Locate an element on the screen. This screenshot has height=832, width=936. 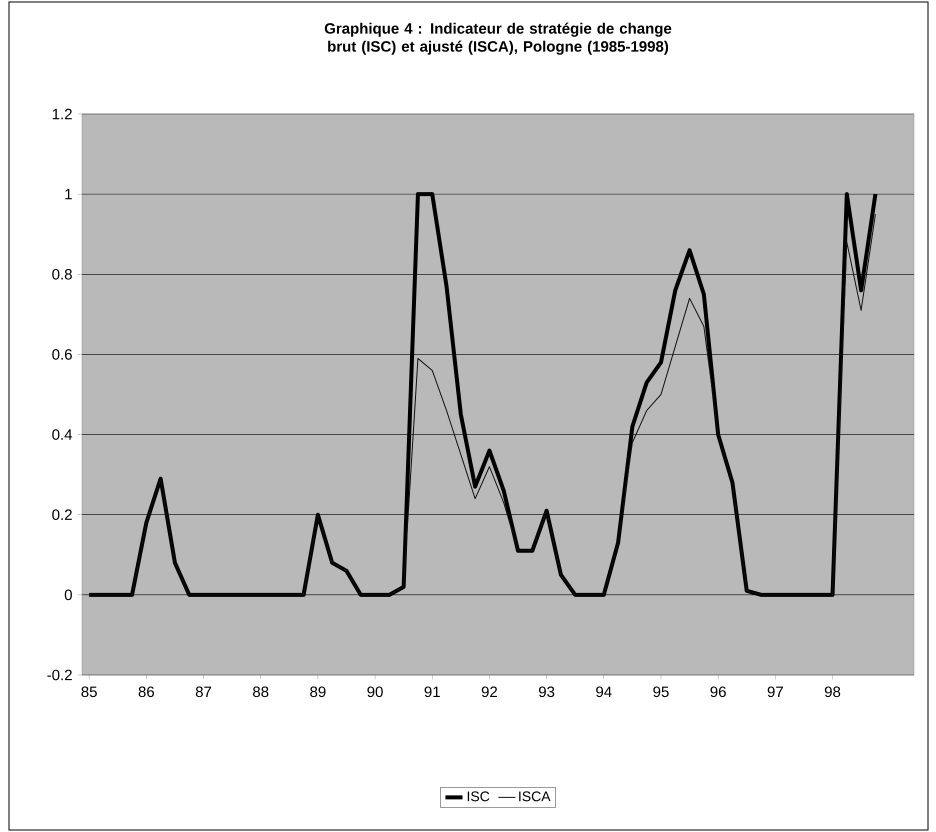
x-tick-label: 97 is located at coordinates (775, 692).